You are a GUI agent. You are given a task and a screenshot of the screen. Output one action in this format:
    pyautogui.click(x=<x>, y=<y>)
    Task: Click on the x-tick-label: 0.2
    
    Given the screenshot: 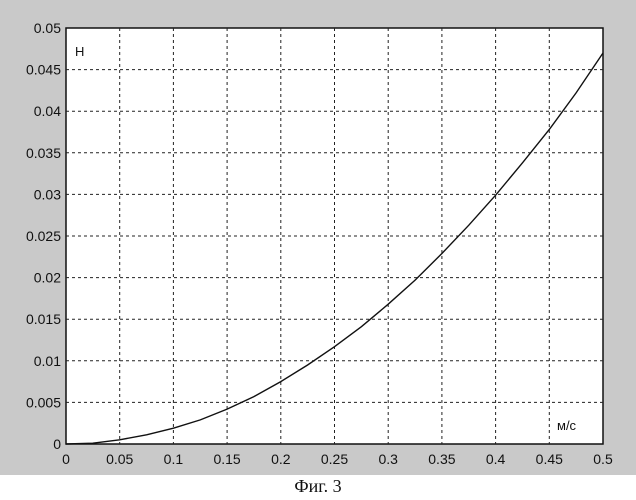 What is the action you would take?
    pyautogui.click(x=281, y=459)
    